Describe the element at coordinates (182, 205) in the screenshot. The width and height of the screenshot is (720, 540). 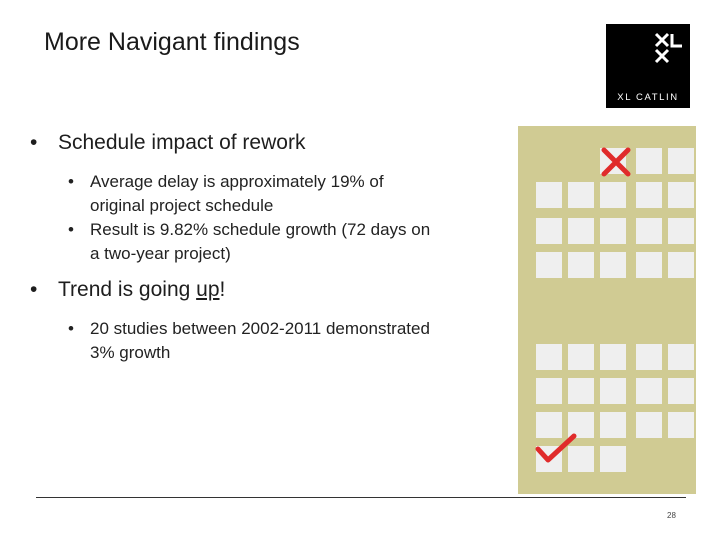
I see `sub-bullet-line: original project schedule` at that location.